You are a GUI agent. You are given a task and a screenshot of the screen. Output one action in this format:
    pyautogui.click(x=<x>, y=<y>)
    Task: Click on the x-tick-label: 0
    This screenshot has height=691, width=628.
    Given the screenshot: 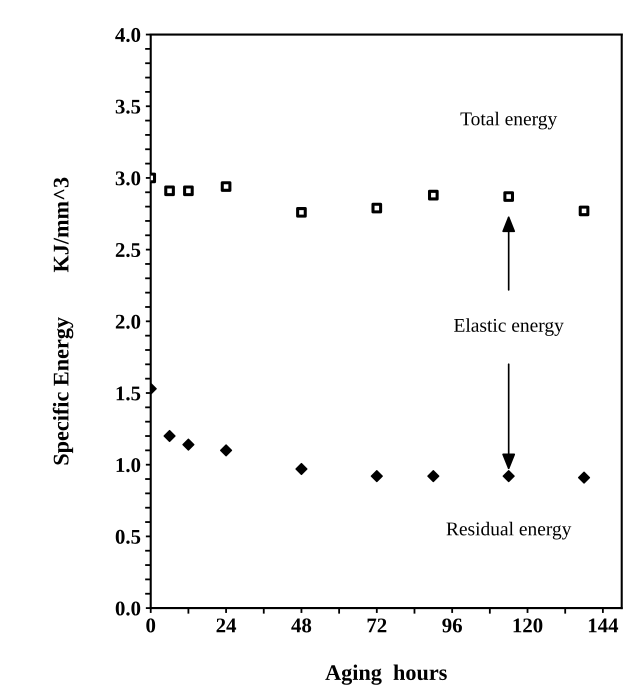 What is the action you would take?
    pyautogui.click(x=151, y=625)
    